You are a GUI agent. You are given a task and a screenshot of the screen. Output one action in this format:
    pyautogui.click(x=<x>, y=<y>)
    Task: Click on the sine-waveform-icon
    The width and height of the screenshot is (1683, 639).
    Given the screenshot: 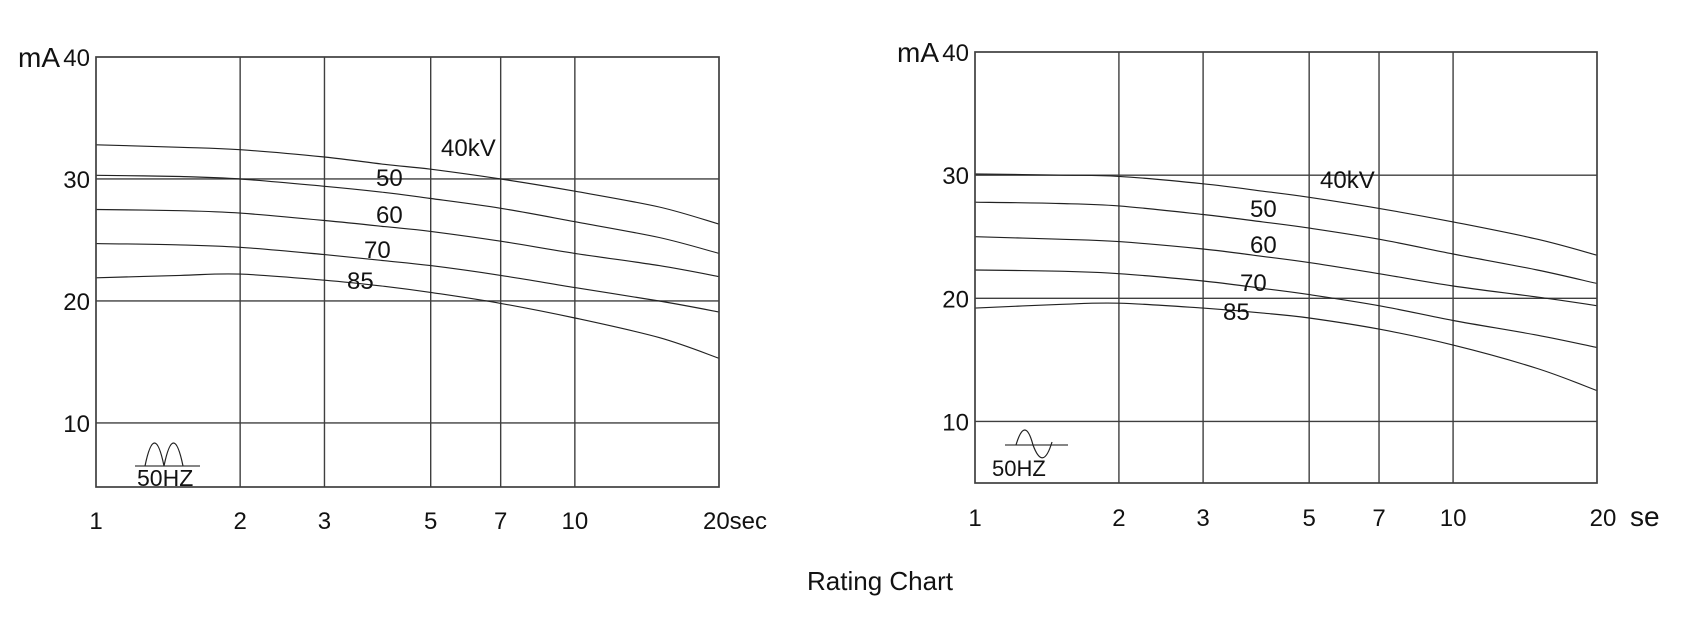 What is the action you would take?
    pyautogui.click(x=1034, y=444)
    